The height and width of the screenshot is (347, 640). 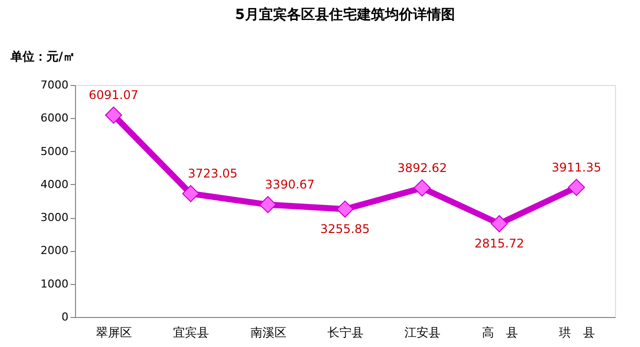 I want to click on x-tick-label: 江安县, so click(x=422, y=333).